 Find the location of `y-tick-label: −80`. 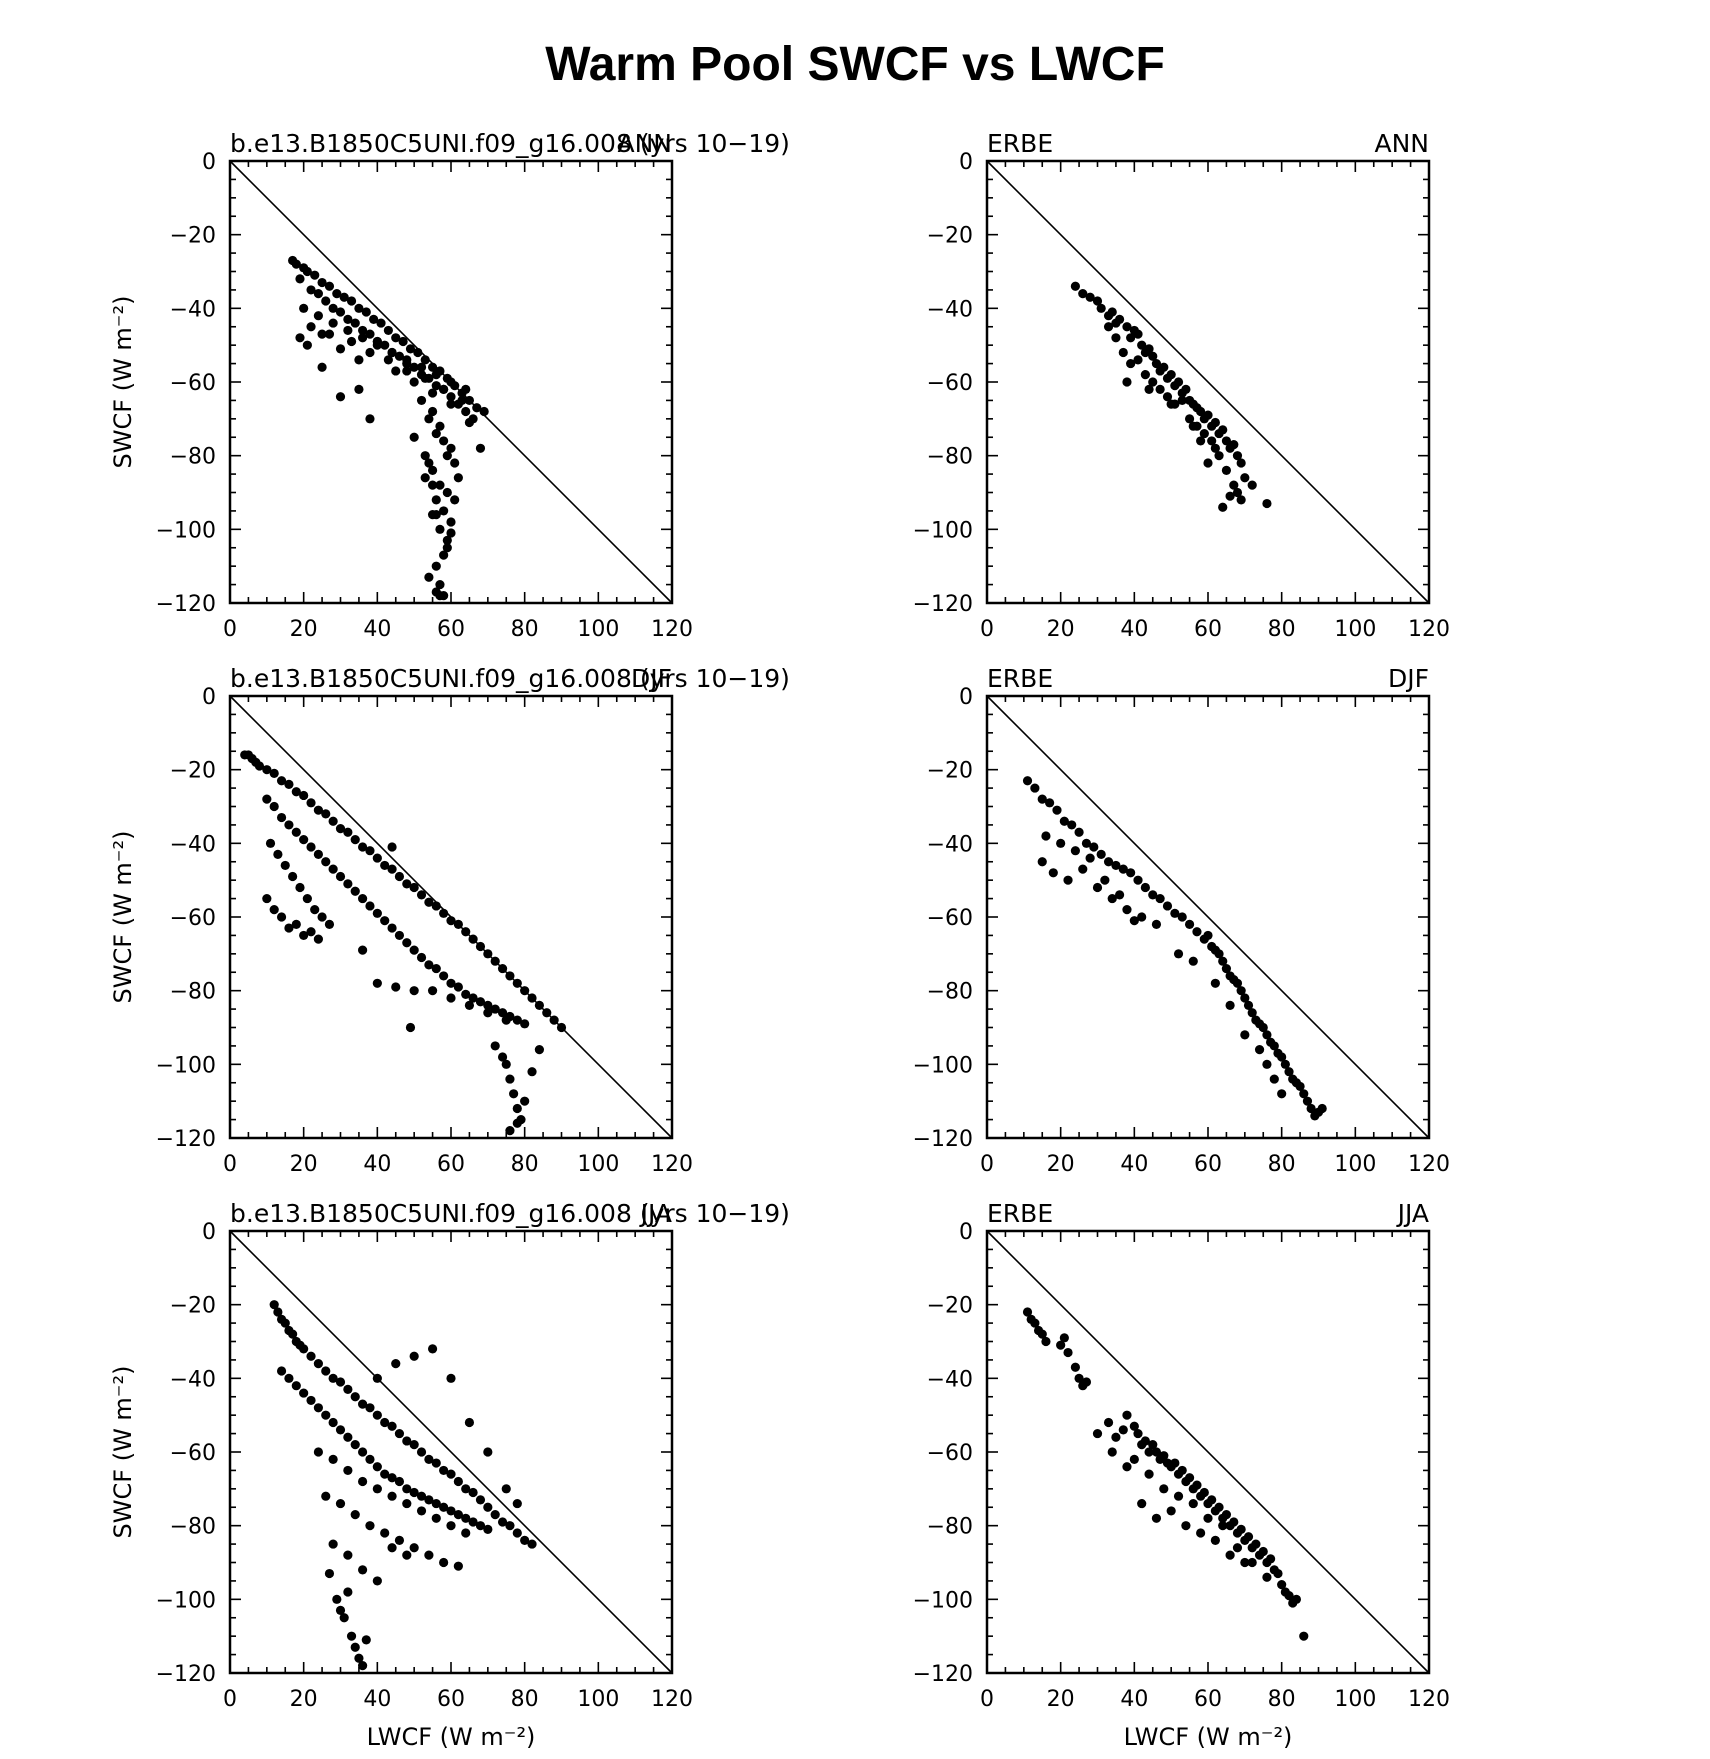

y-tick-label: −80 is located at coordinates (950, 457).